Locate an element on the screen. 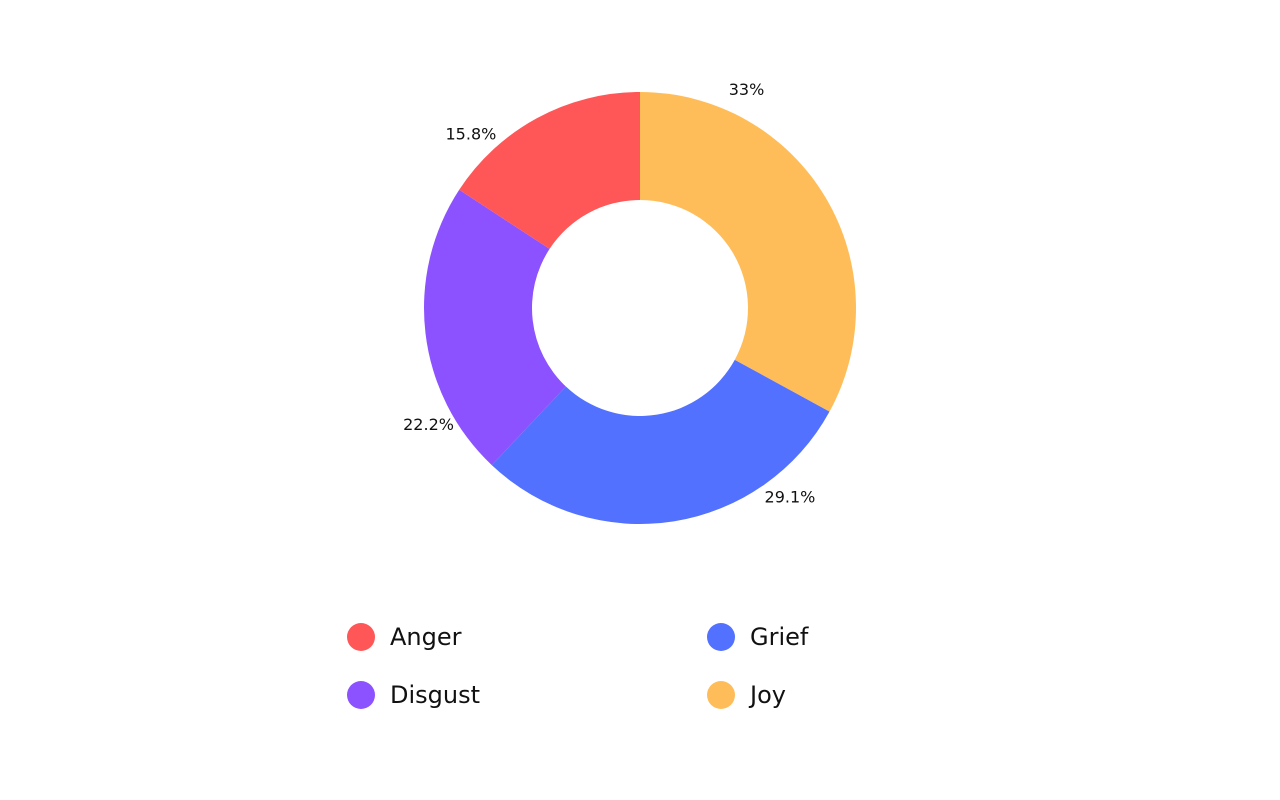  legend-item-joy: Joy is located at coordinates (746, 695).